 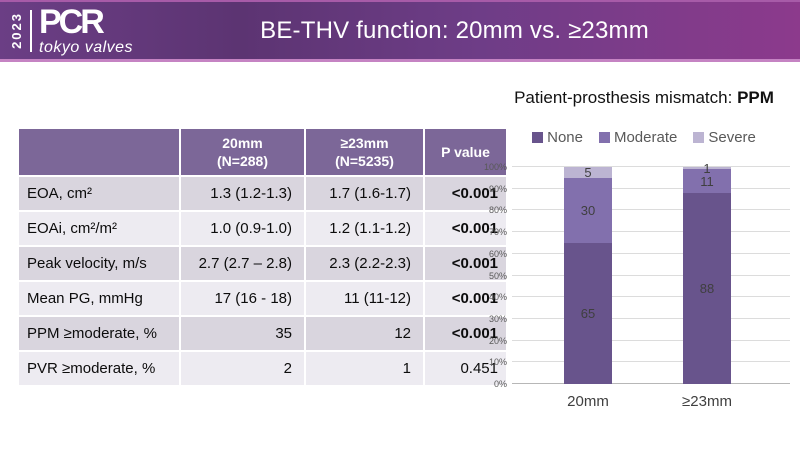 What do you see at coordinates (242, 333) in the screenshot?
I see `value-20mm: 35` at bounding box center [242, 333].